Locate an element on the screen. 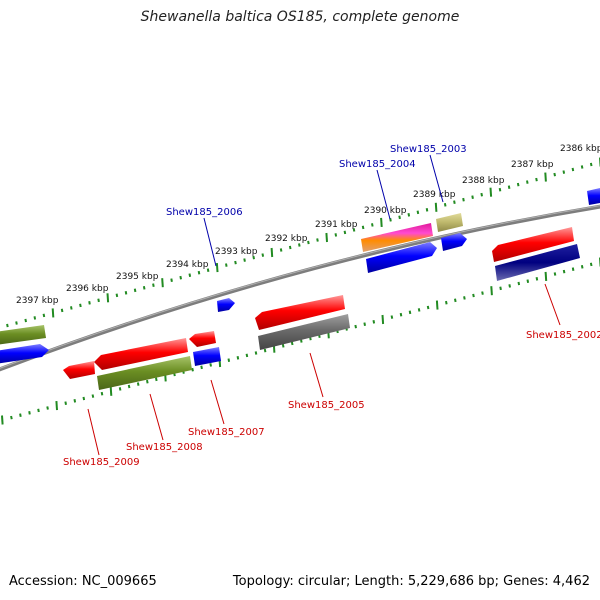 This screenshot has height=600, width=600. gene-label: Shew185_2006 is located at coordinates (204, 212).